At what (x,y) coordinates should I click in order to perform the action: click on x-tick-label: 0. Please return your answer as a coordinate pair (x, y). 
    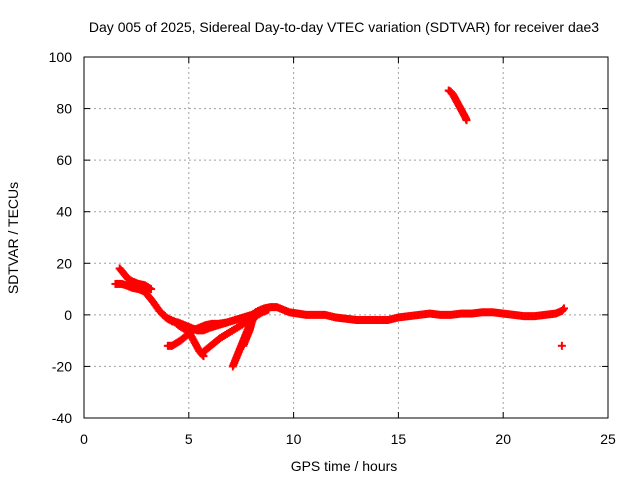
    Looking at the image, I should click on (84, 439).